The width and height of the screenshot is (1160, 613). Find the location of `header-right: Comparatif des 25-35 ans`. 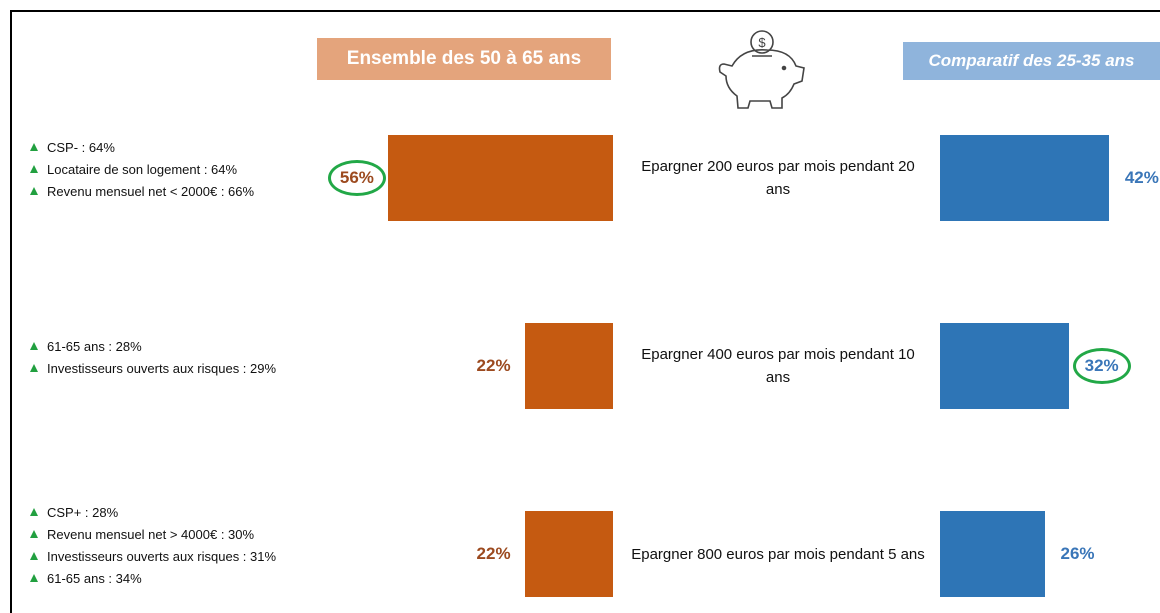

header-right: Comparatif des 25-35 ans is located at coordinates (1031, 61).